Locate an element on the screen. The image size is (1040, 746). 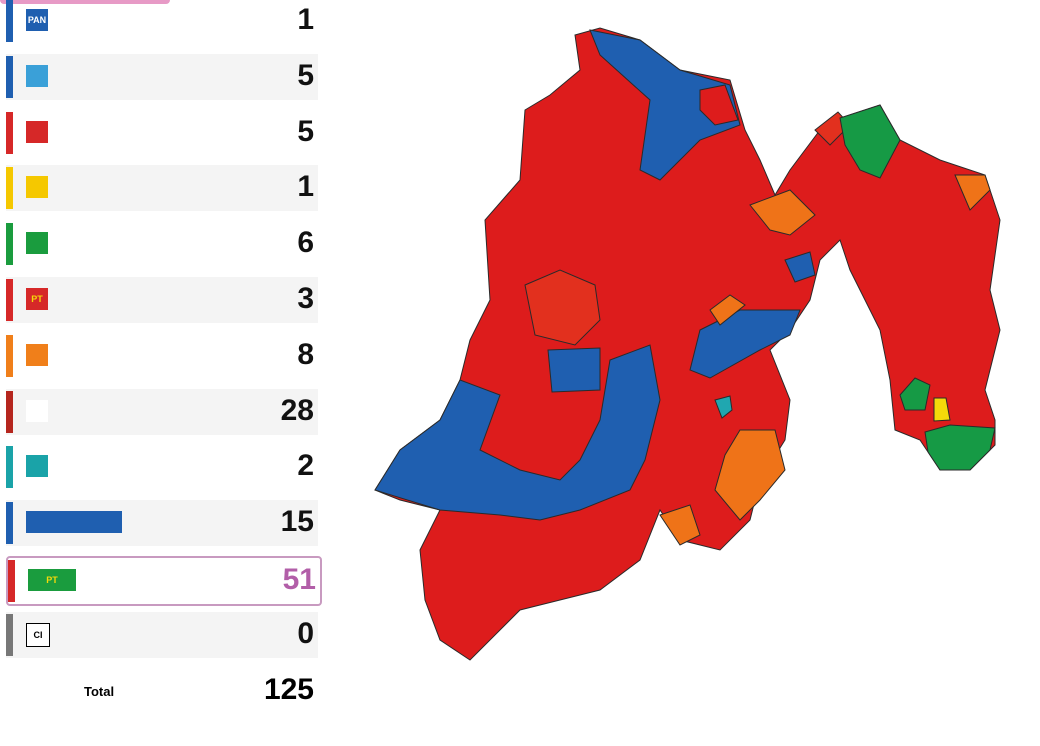
seat-count: 6 is located at coordinates (305, 243).